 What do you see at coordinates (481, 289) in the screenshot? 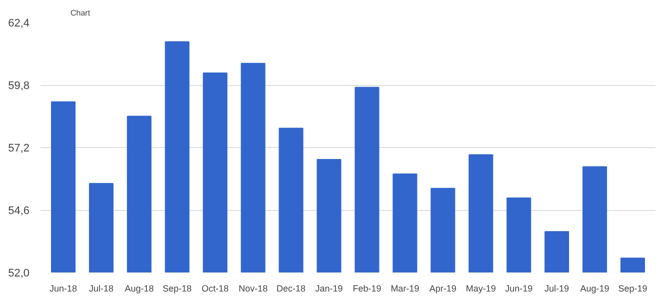
I see `x-tick-label: May-19` at bounding box center [481, 289].